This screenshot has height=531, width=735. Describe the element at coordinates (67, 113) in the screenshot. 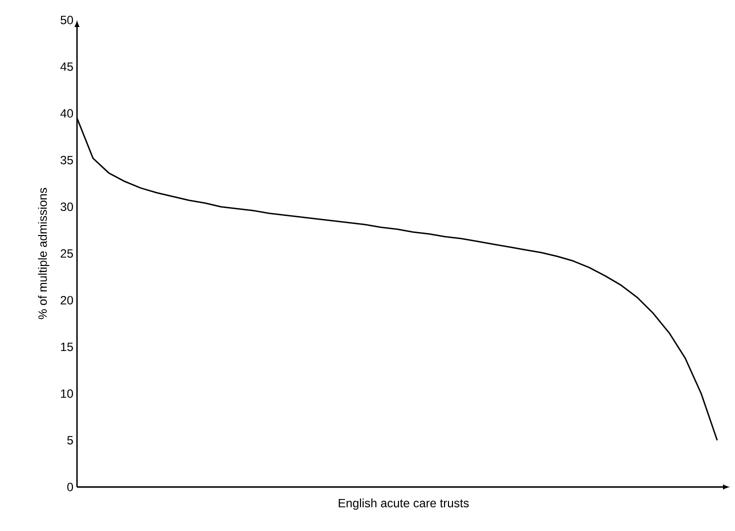

I see `y-tick-label: 40` at that location.